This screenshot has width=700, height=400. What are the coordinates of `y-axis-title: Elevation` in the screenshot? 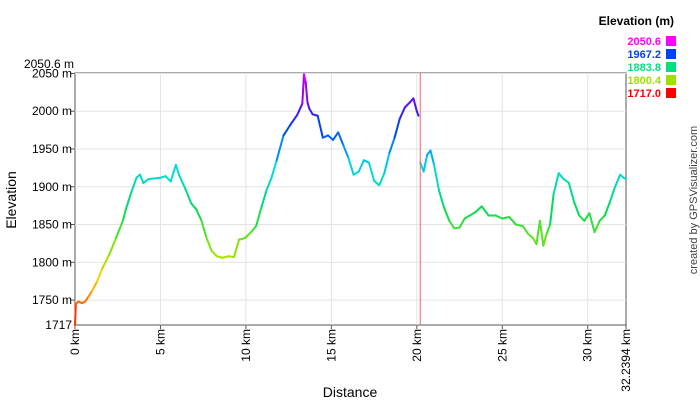 It's located at (11, 200).